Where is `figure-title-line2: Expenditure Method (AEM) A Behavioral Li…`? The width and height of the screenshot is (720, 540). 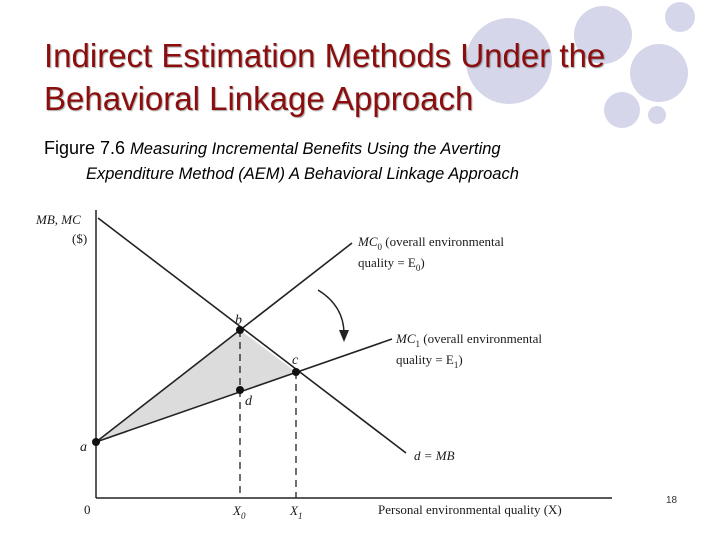 figure-title-line2: Expenditure Method (AEM) A Behavioral Li… is located at coordinates (302, 174).